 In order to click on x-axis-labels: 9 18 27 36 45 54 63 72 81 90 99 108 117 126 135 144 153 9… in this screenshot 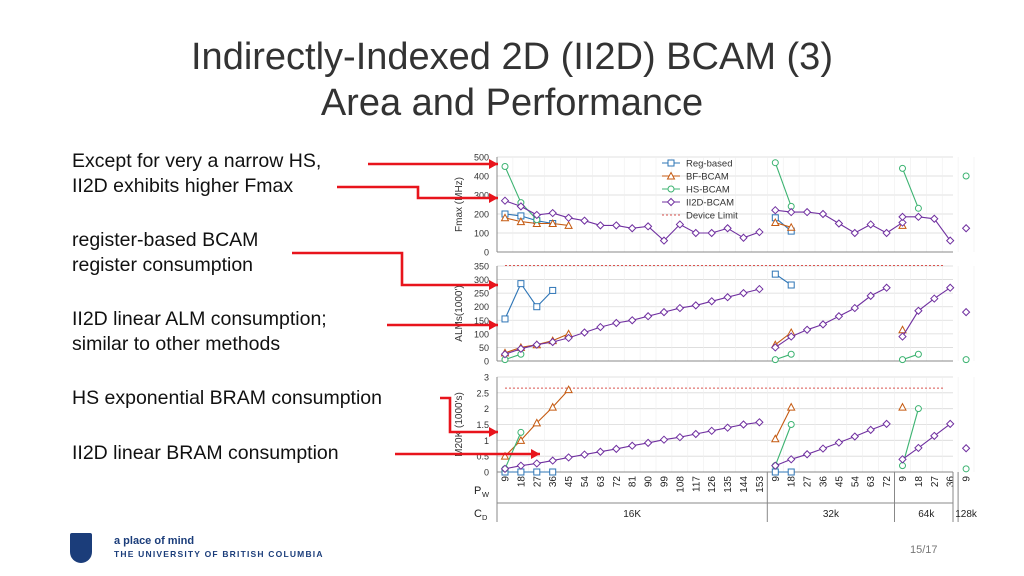, I will do `click(726, 497)`.